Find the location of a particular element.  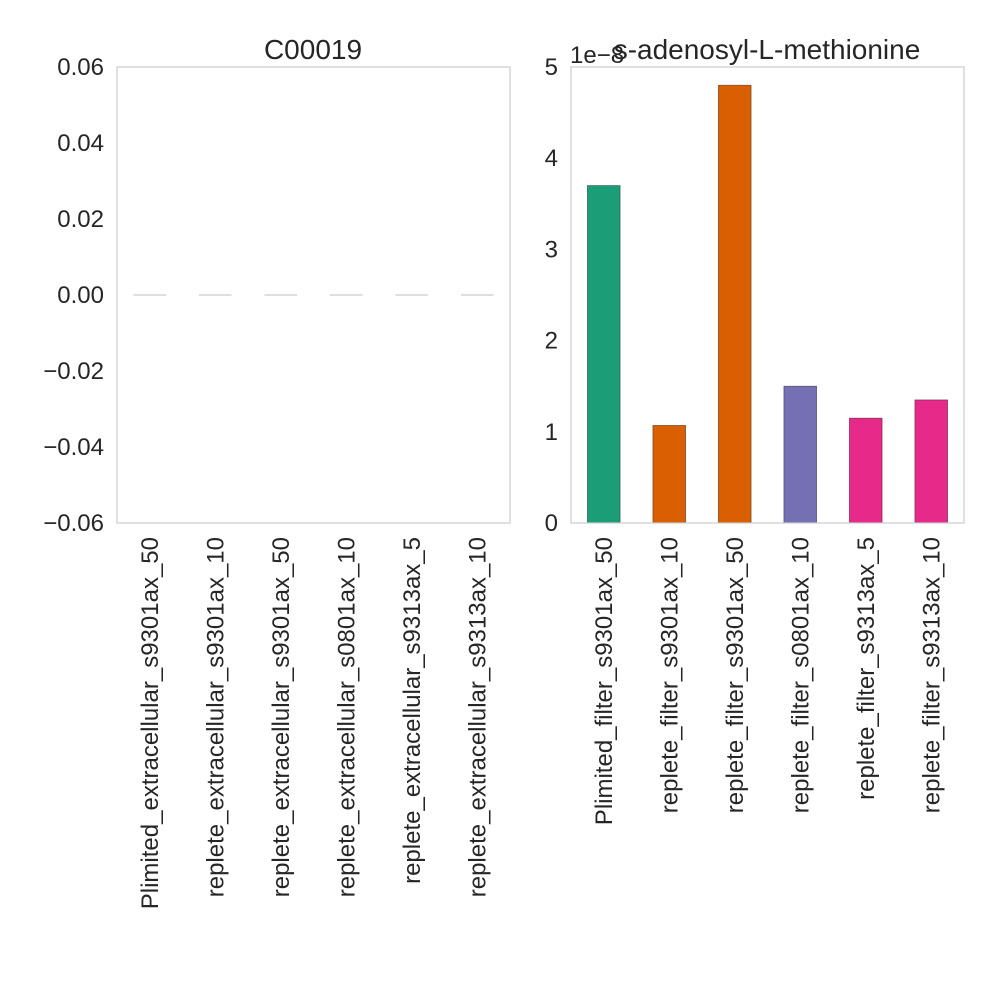

x-tick-label: replete_extracellular_s0801ax_10 is located at coordinates (346, 717).